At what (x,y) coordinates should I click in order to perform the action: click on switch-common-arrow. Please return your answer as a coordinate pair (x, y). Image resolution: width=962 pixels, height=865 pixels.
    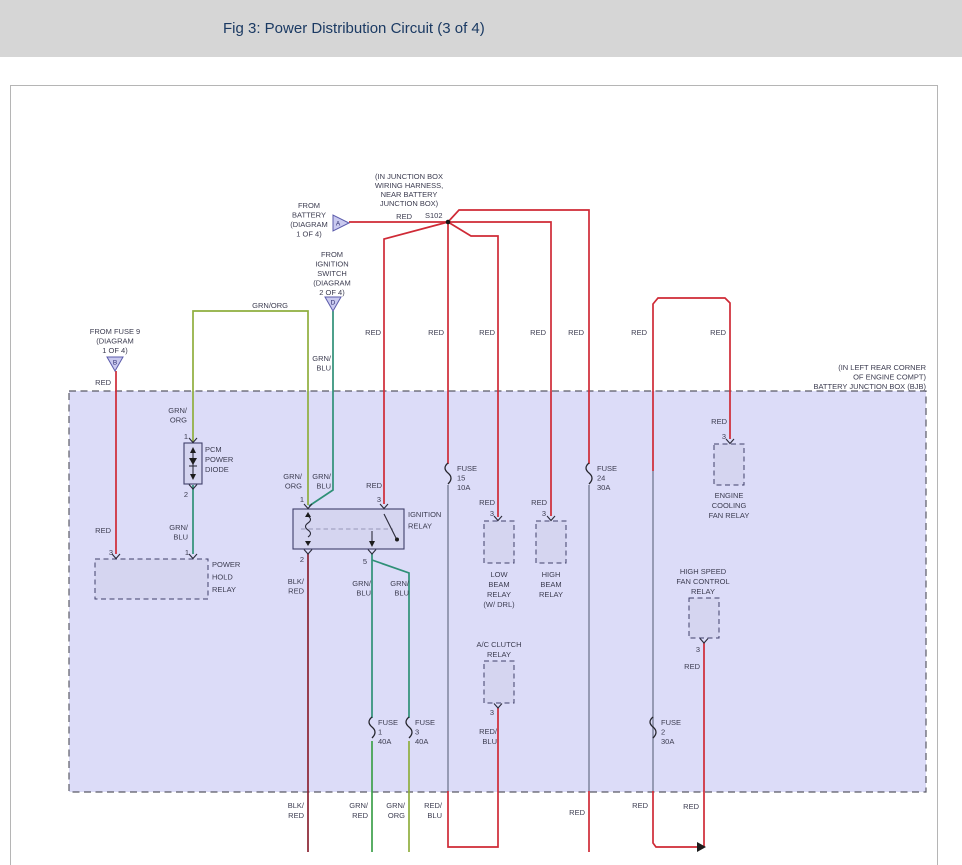
    Looking at the image, I should click on (372, 544).